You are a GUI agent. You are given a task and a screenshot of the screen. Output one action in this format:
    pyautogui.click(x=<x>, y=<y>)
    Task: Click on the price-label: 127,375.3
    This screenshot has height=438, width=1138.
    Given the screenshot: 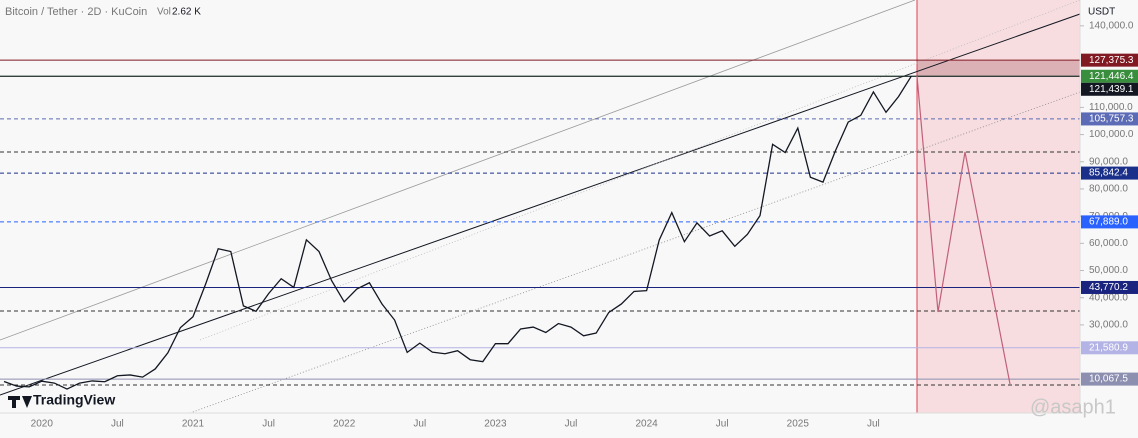 What is the action you would take?
    pyautogui.click(x=1111, y=60)
    